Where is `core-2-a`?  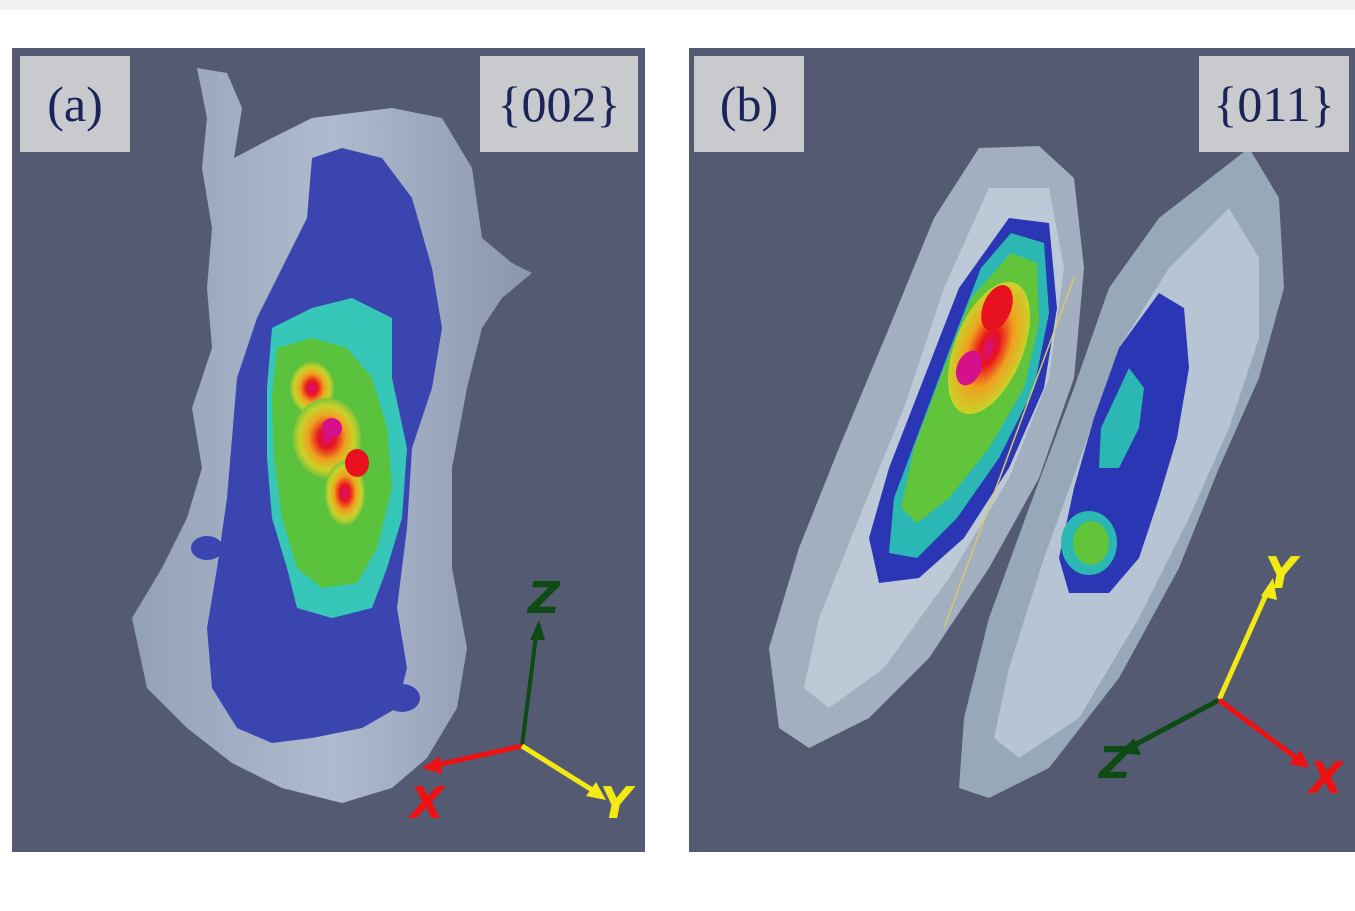 core-2-a is located at coordinates (327, 438).